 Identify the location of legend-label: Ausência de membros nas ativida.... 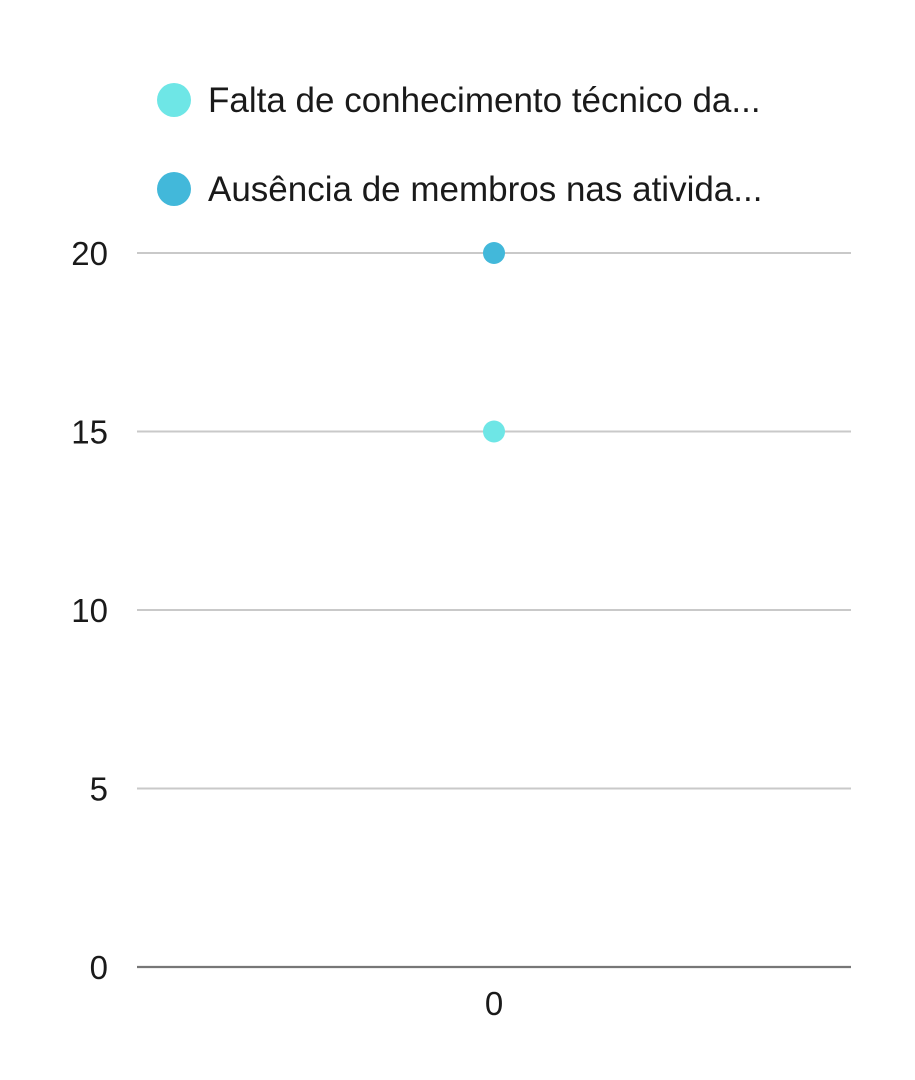
(485, 189).